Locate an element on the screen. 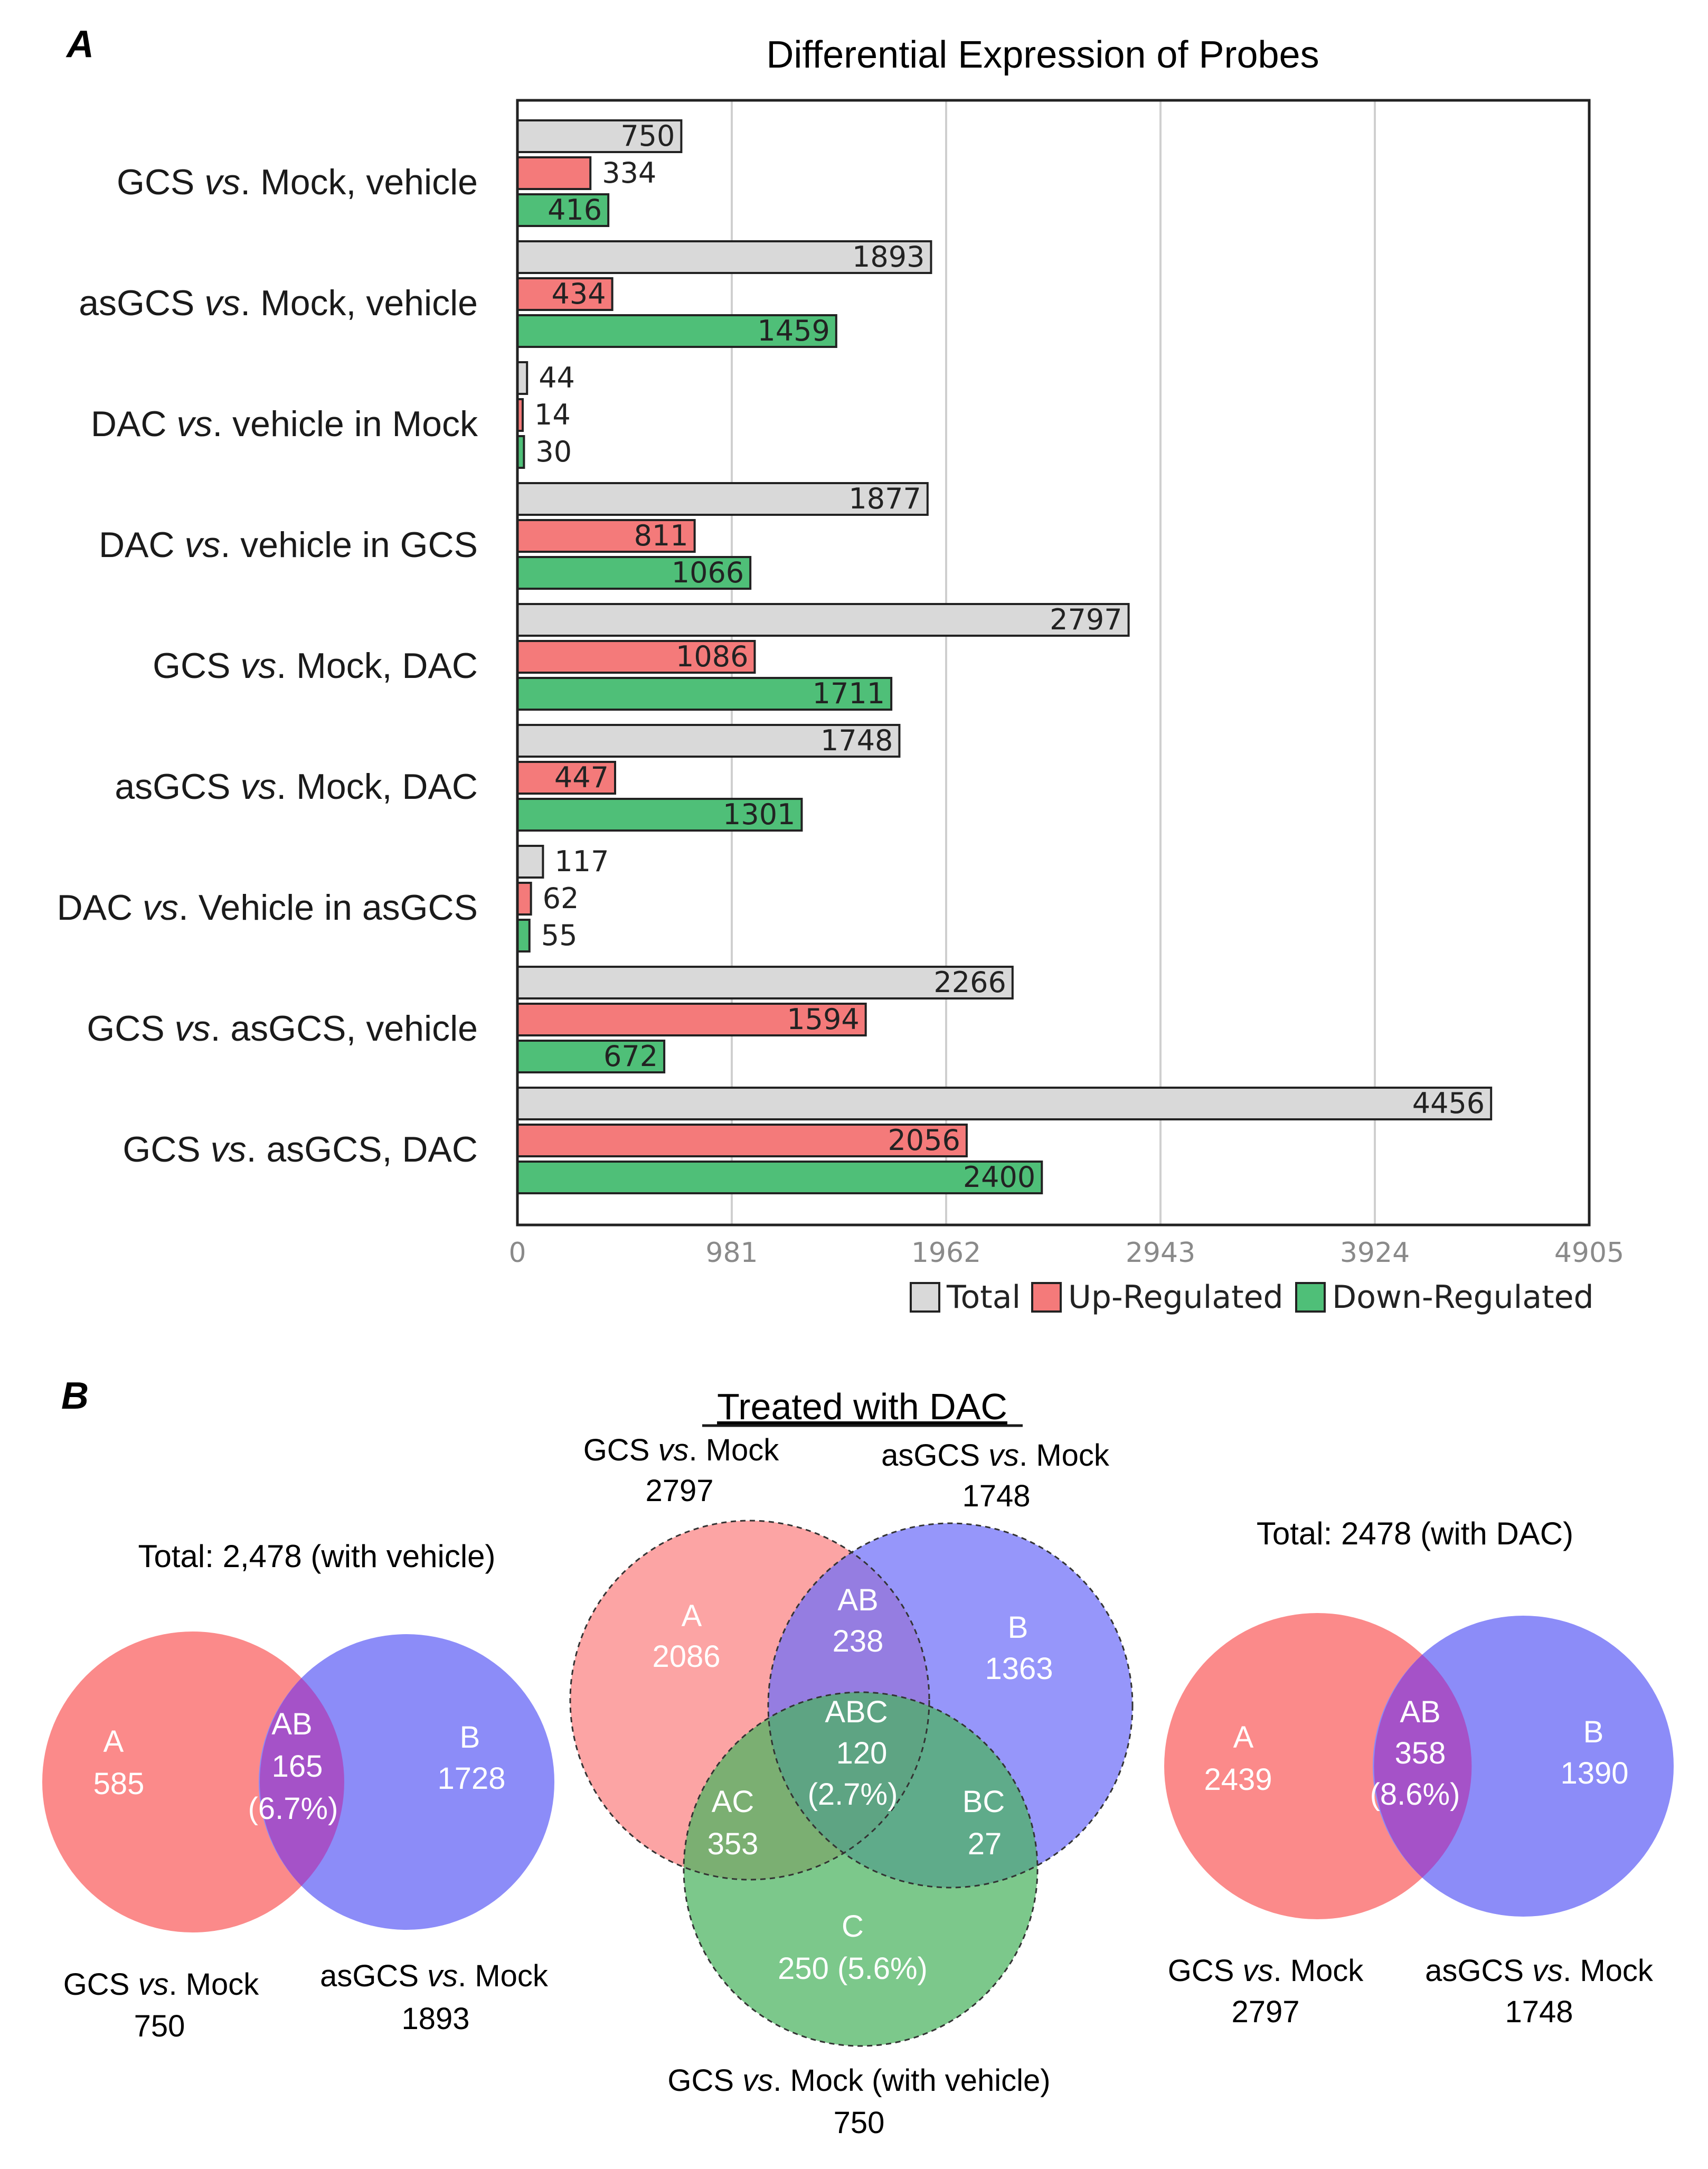 This screenshot has height=2169, width=1708. venn-middle-abc-pct: (2.7%) is located at coordinates (853, 1794).